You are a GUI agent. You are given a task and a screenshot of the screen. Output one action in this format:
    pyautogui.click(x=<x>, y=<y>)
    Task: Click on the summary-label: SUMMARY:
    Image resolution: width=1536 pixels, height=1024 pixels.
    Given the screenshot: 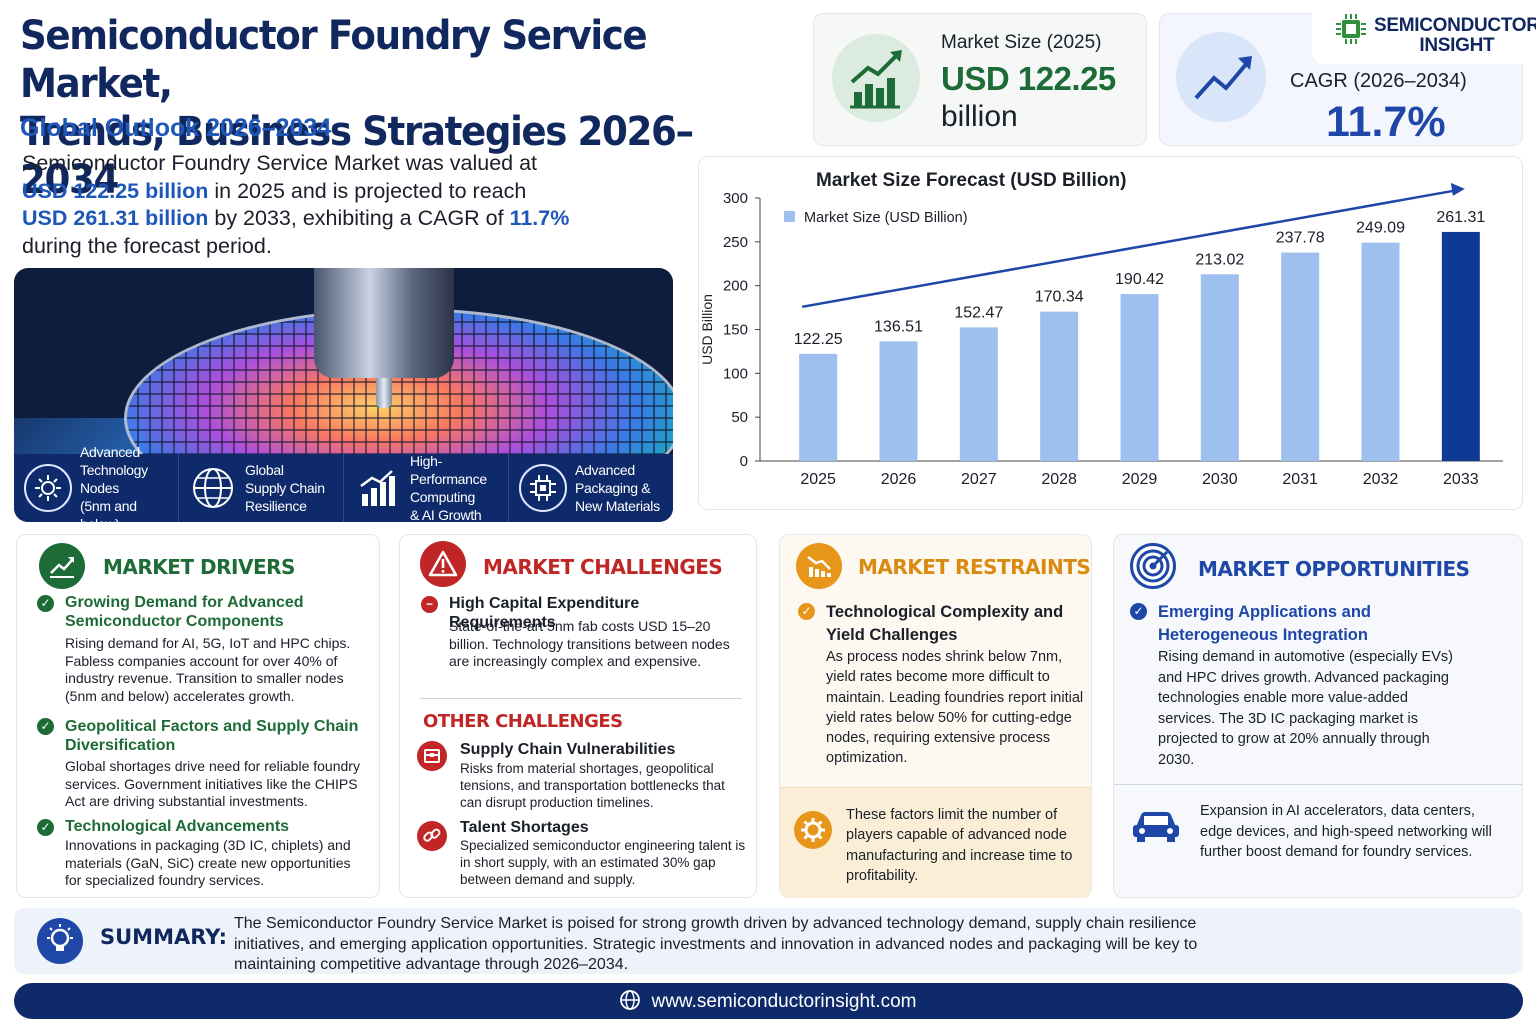 What is the action you would take?
    pyautogui.click(x=164, y=937)
    